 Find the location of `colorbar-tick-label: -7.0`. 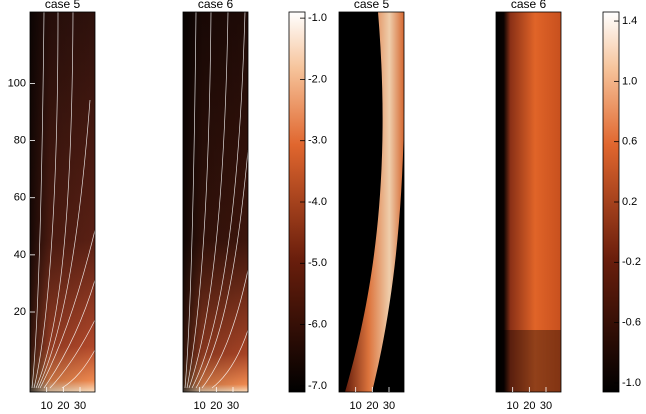

colorbar-tick-label: -7.0 is located at coordinates (317, 386).